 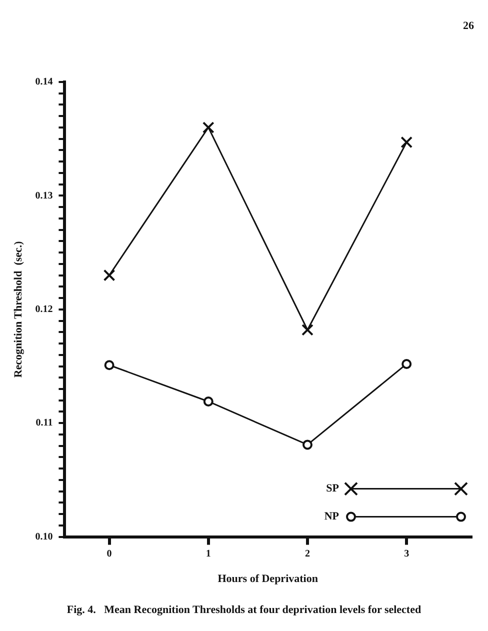 I want to click on y-tick-label: 0.10, so click(x=44, y=536).